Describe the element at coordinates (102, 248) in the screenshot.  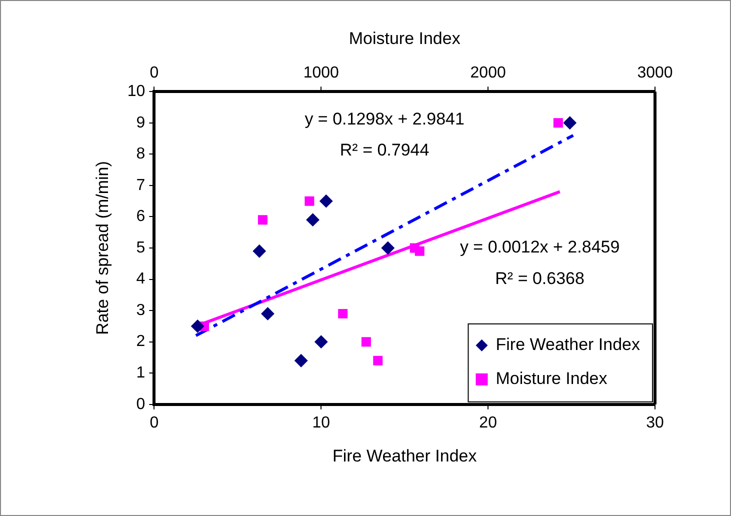
I see `y-axis-title: Rate of spread (m/min)` at that location.